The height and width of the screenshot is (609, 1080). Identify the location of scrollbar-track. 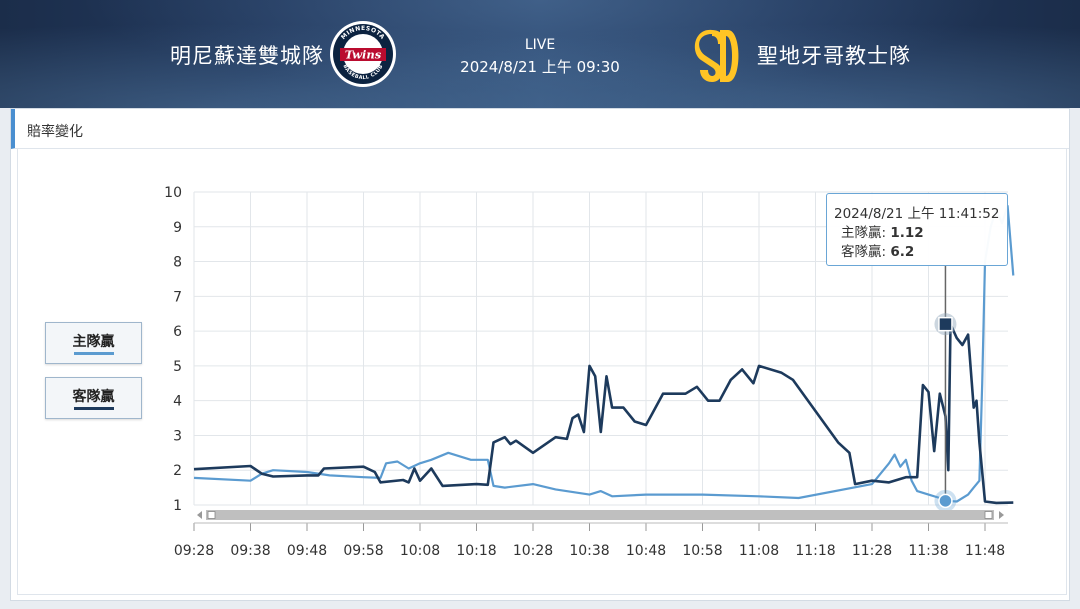
(600, 515).